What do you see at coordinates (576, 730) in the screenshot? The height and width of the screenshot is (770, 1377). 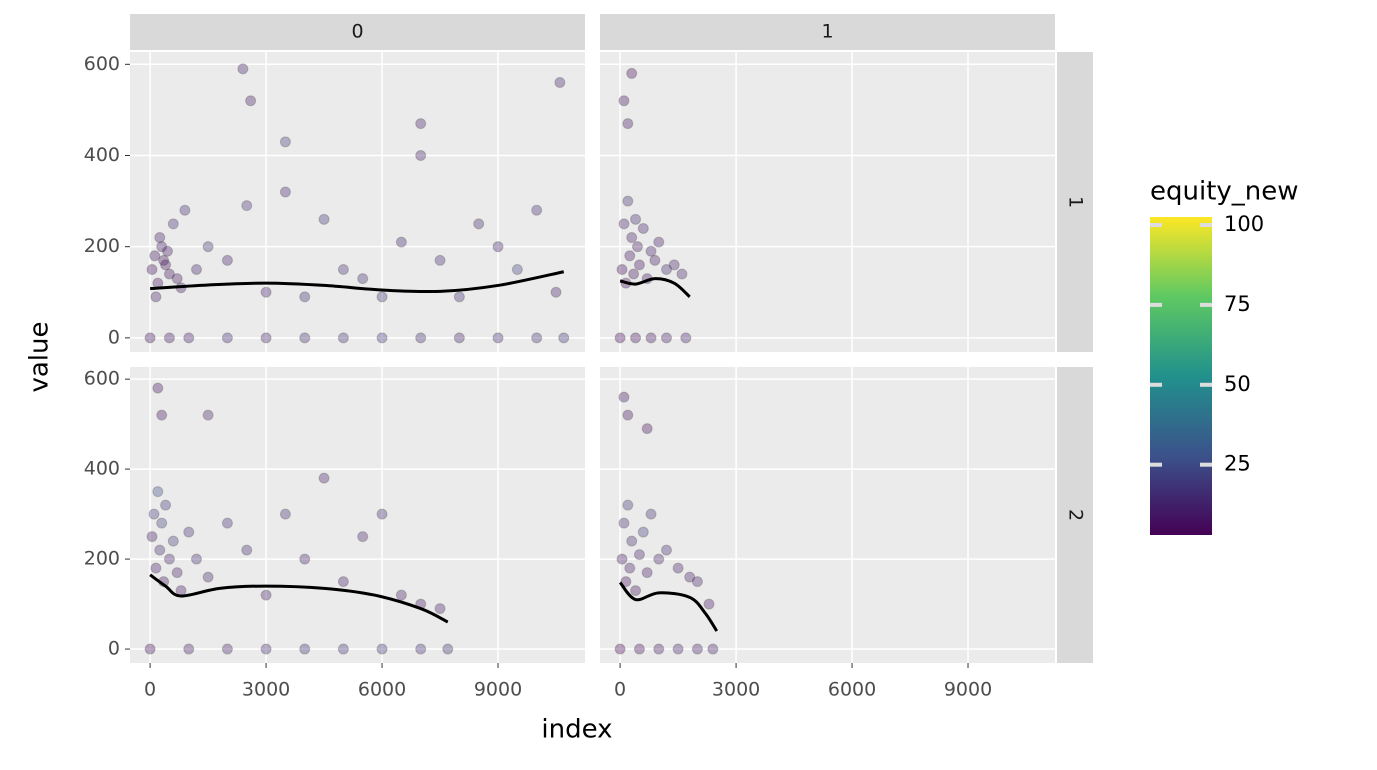 I see `x-axis-label: index` at bounding box center [576, 730].